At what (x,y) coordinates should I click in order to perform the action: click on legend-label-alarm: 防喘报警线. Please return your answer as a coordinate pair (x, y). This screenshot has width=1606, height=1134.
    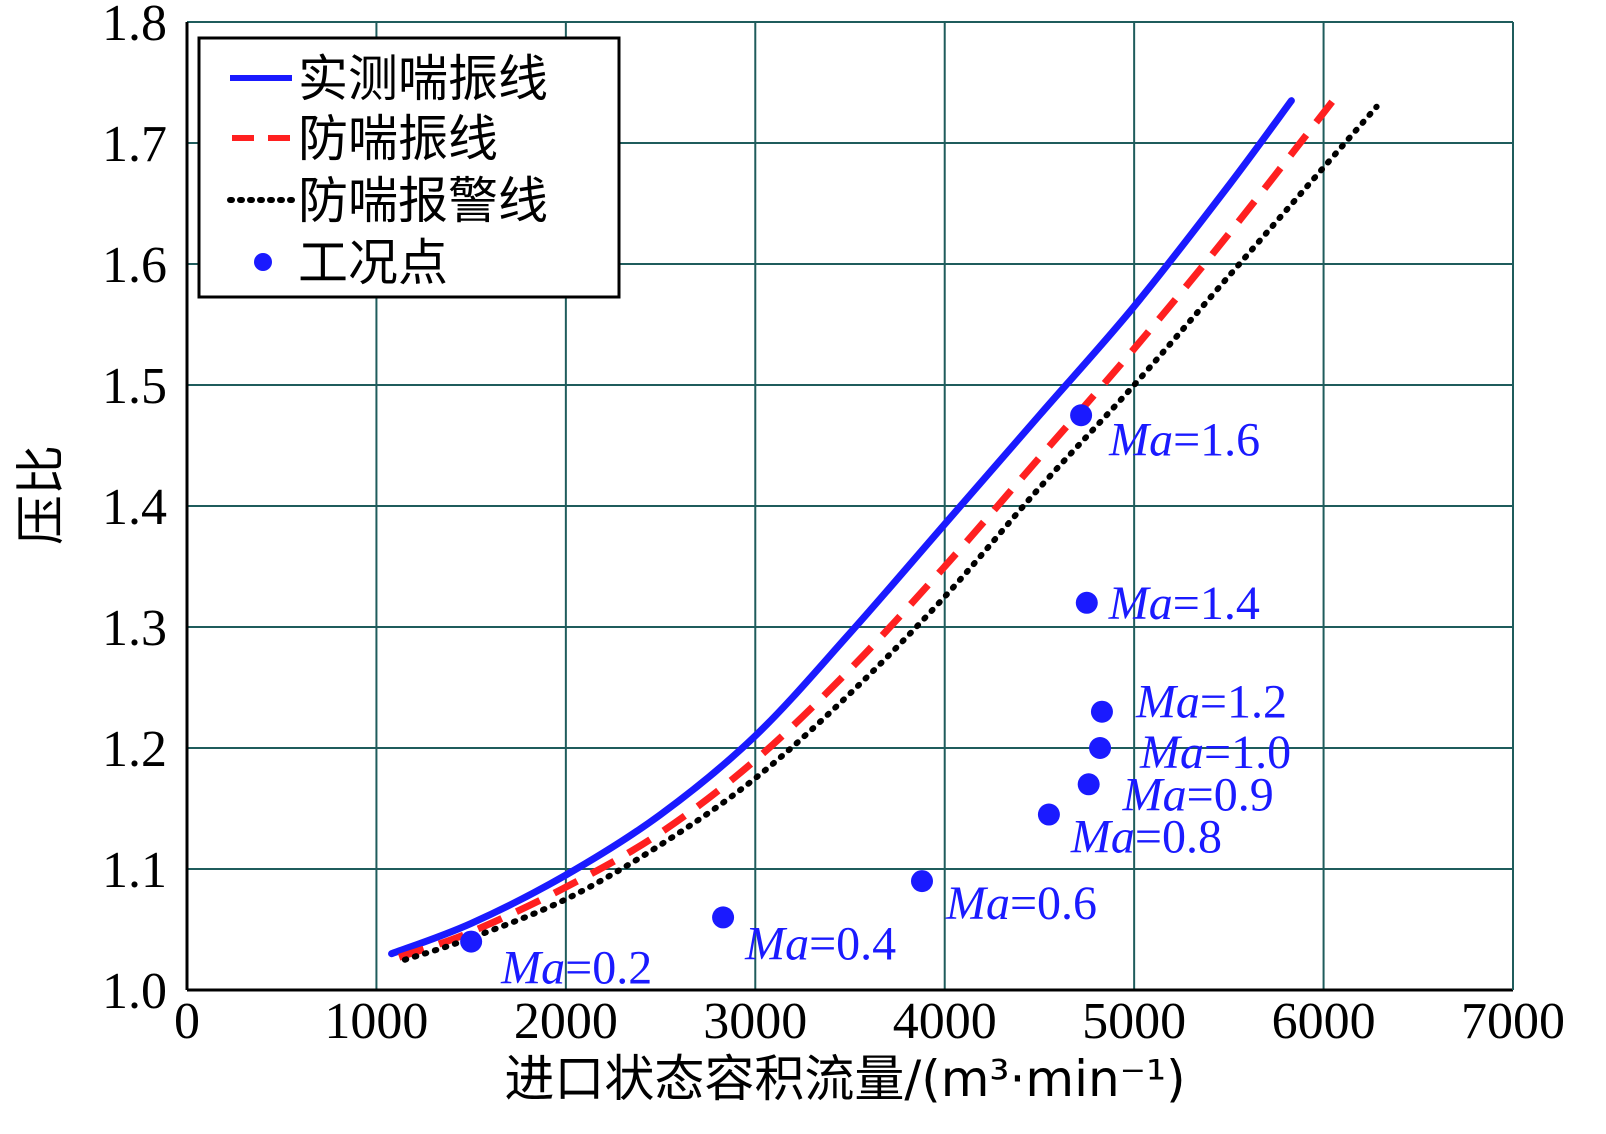
    Looking at the image, I should click on (423, 201).